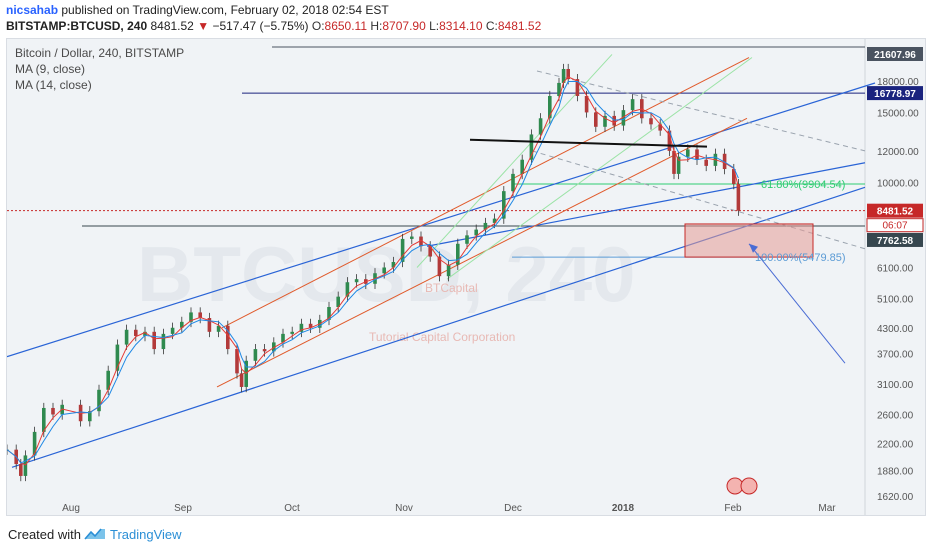 The image size is (932, 550). Describe the element at coordinates (318, 26) in the screenshot. I see `open-label: O:` at that location.